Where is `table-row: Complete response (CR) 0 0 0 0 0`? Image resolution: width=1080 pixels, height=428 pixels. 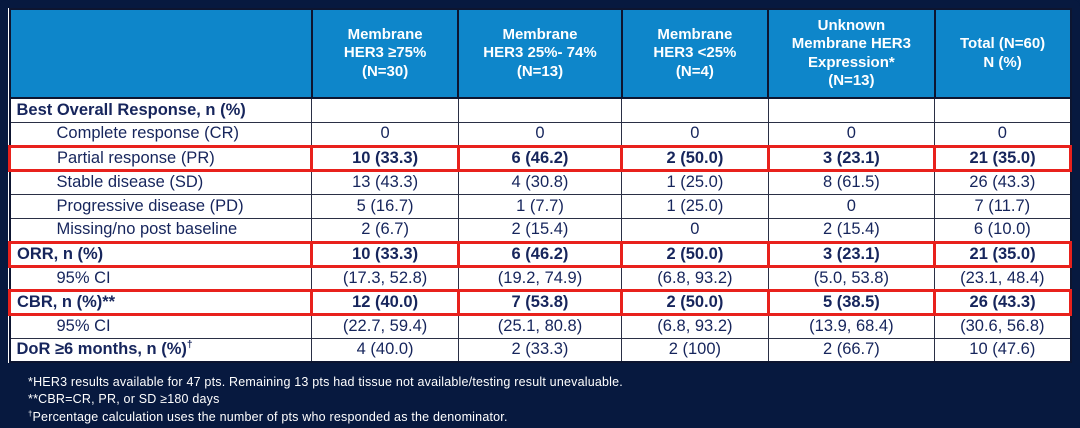
table-row: Complete response (CR) 0 0 0 0 0 is located at coordinates (539, 134).